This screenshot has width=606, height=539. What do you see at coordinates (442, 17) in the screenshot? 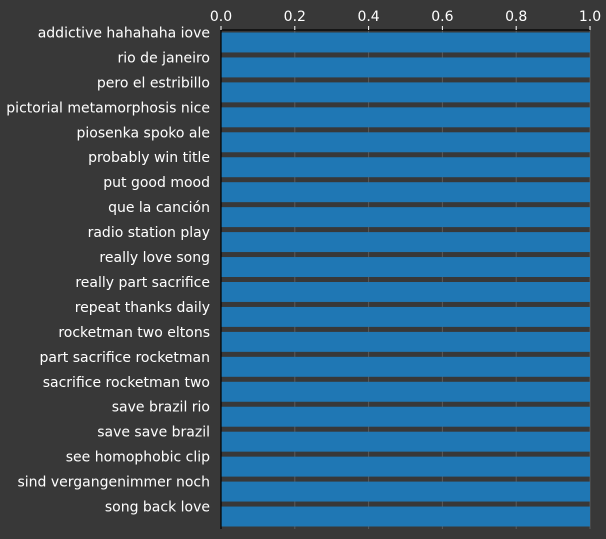
I see `x-tick-label-3: 0.6` at bounding box center [442, 17].